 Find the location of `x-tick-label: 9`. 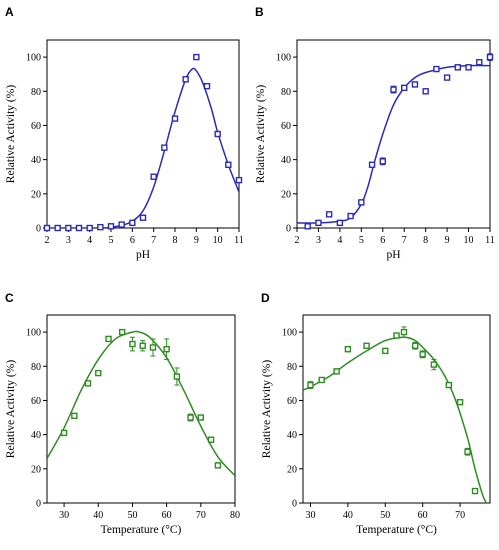

x-tick-label: 9 is located at coordinates (447, 240).